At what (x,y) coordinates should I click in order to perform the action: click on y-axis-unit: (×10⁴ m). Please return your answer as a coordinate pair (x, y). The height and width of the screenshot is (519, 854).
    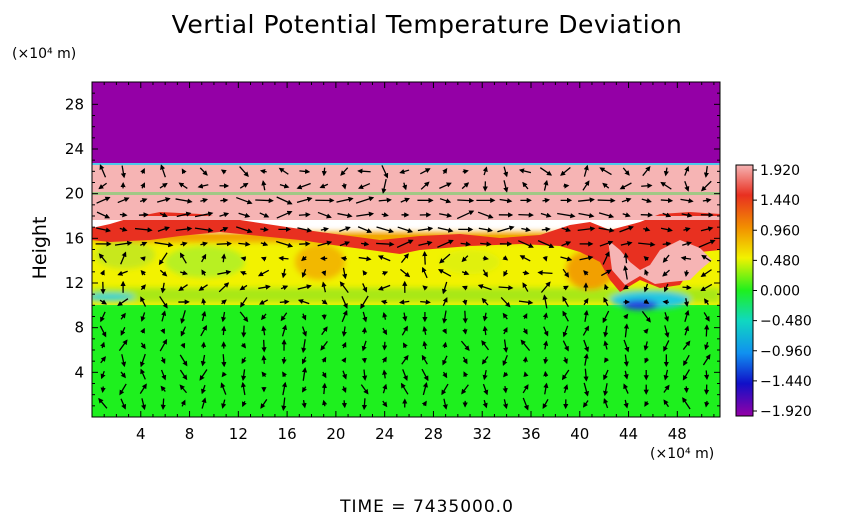
    Looking at the image, I should click on (44, 54).